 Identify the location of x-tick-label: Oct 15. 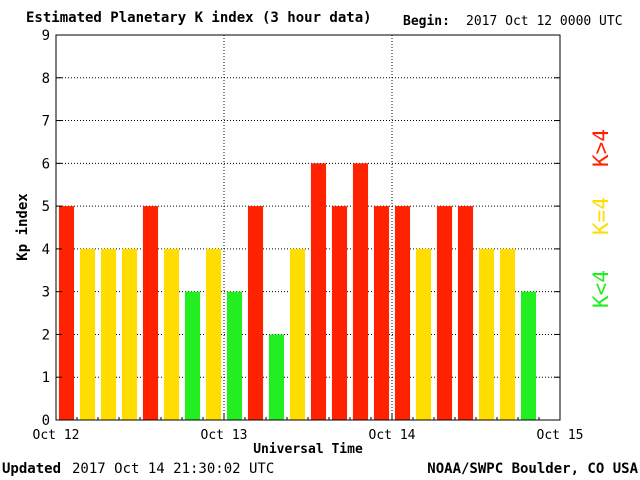
(560, 435).